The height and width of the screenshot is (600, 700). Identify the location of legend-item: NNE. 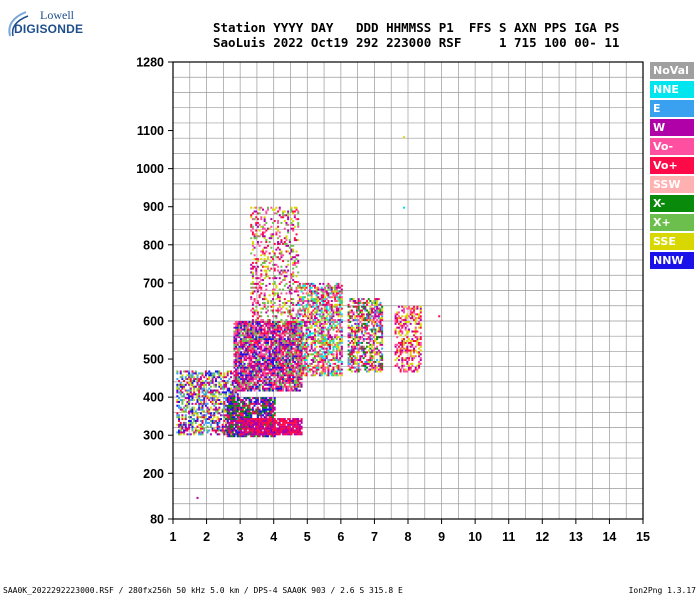
(672, 89).